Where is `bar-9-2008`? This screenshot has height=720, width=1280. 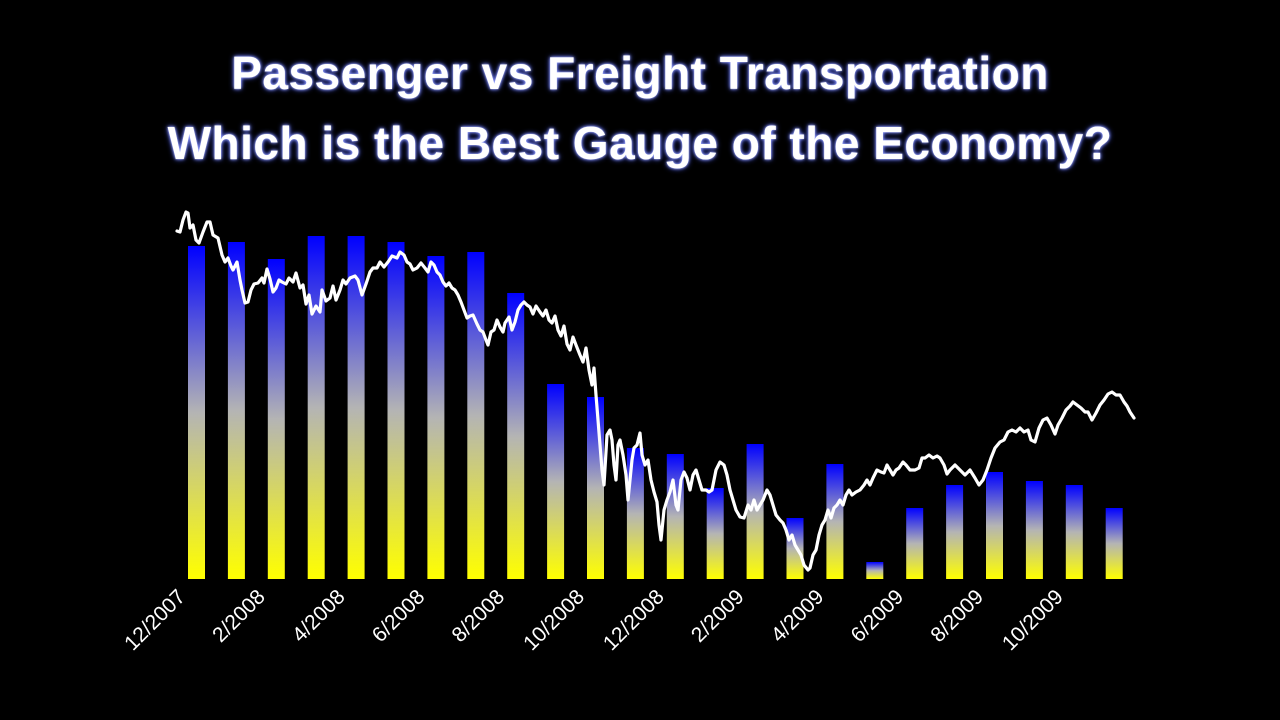 bar-9-2008 is located at coordinates (556, 481).